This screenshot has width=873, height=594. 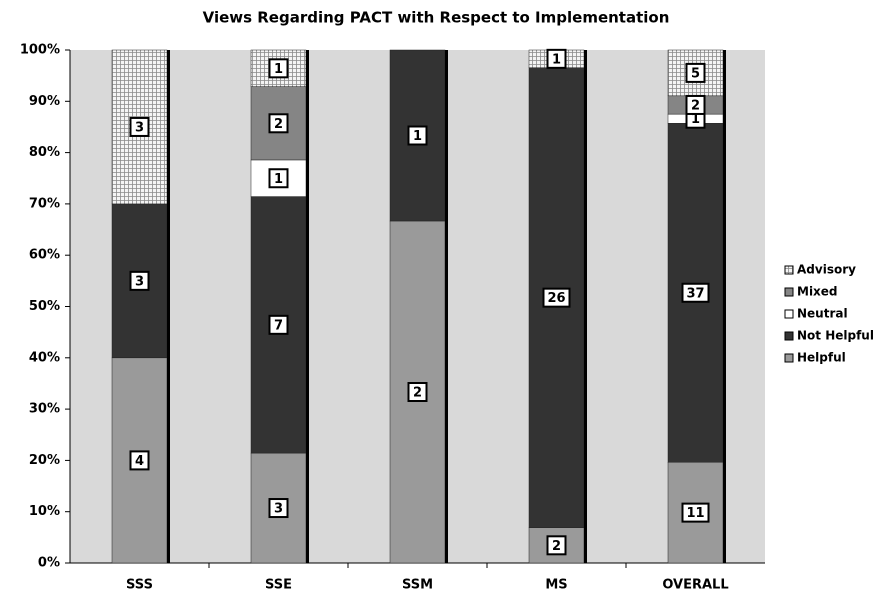 What do you see at coordinates (826, 270) in the screenshot?
I see `legend-label: Advisory` at bounding box center [826, 270].